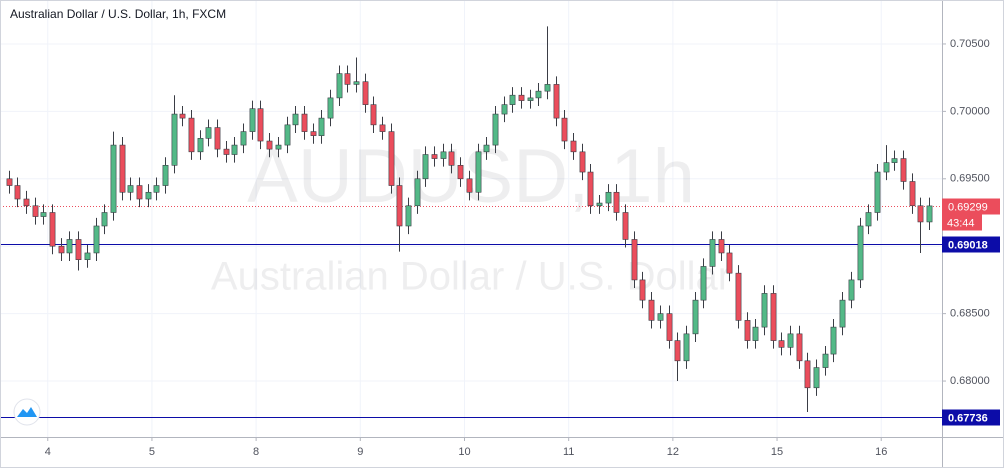 The width and height of the screenshot is (1004, 468). I want to click on logo-icon, so click(27, 412).